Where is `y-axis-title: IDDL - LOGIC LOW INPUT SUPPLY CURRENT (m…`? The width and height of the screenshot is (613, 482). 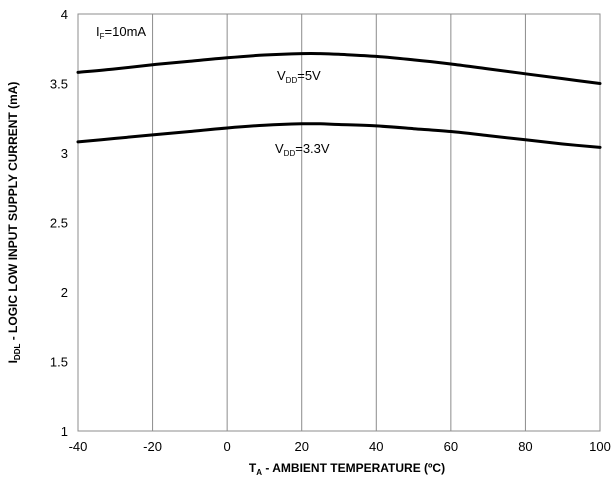
y-axis-title: IDDL - LOGIC LOW INPUT SUPPLY CURRENT (m… is located at coordinates (14, 223).